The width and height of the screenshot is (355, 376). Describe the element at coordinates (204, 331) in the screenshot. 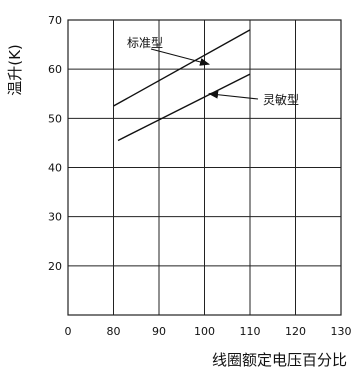

I see `x-tick-label: 100` at that location.